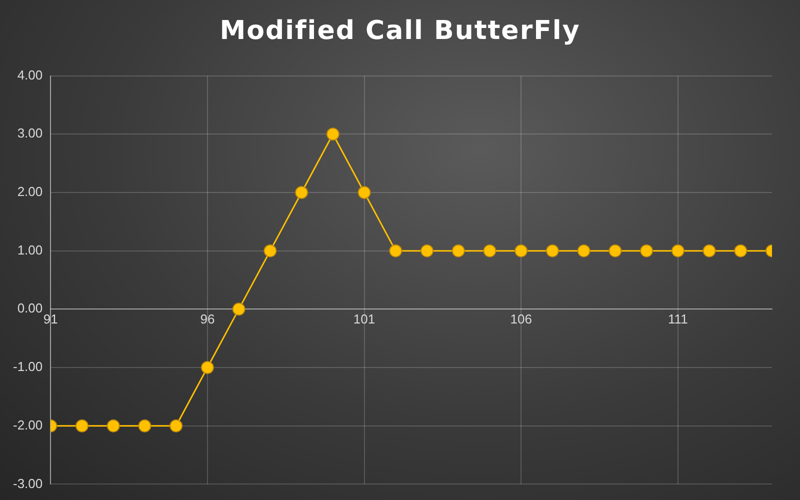 The height and width of the screenshot is (500, 800). Describe the element at coordinates (27, 483) in the screenshot. I see `y-tick-label: -3.00` at that location.